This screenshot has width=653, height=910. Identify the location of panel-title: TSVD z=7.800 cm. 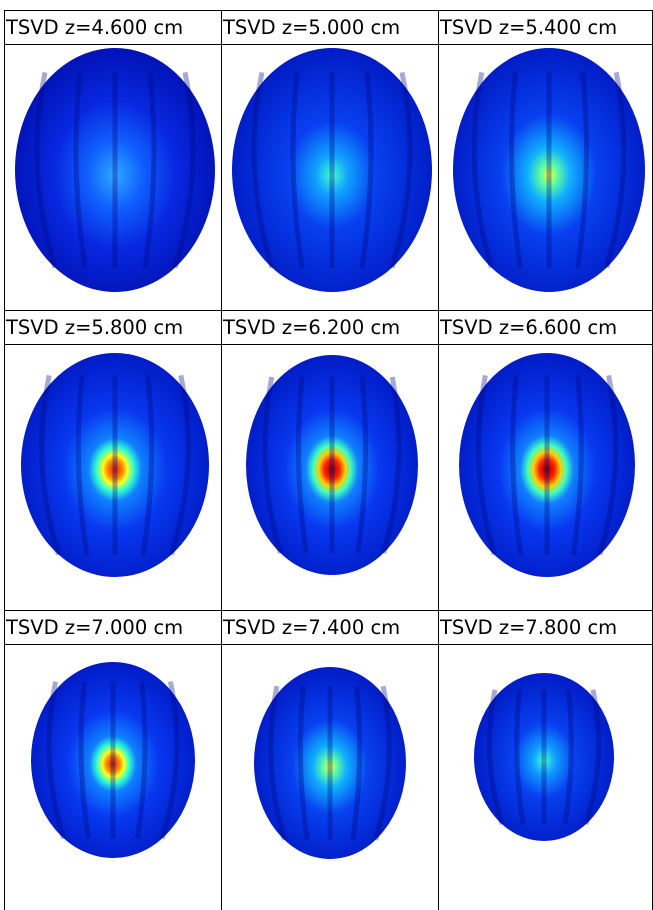
(545, 627).